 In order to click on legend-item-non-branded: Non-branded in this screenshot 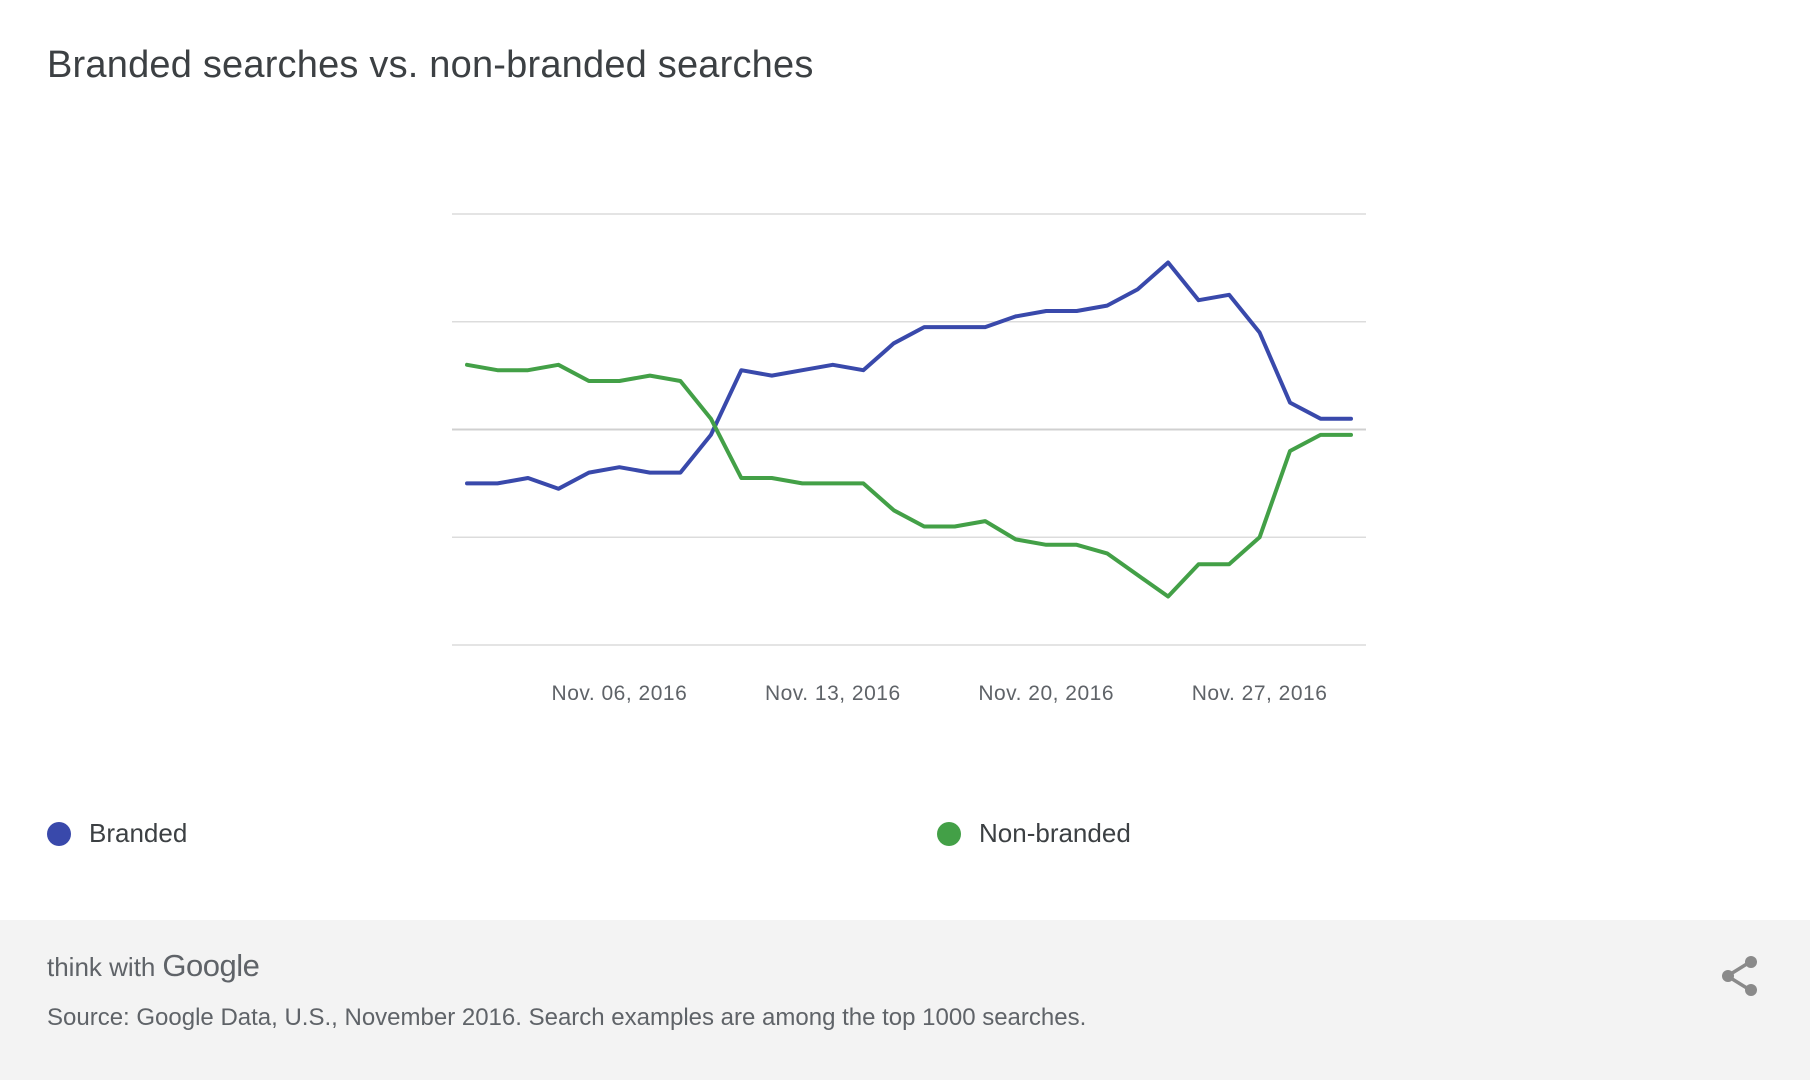, I will do `click(1034, 833)`.